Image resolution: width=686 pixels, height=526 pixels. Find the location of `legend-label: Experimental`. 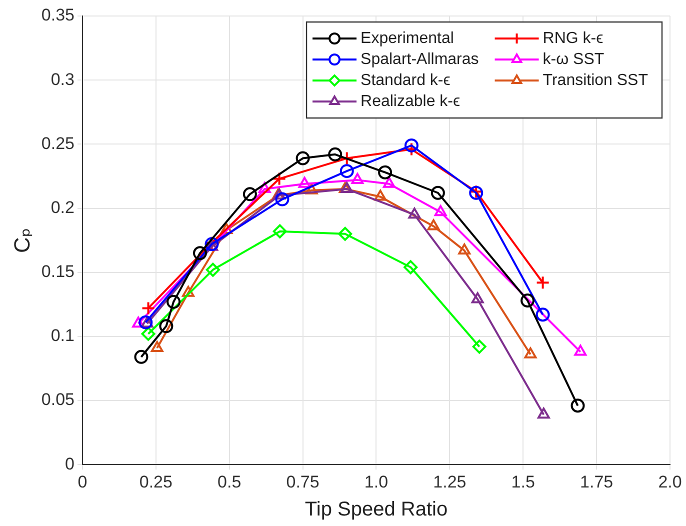

legend-label: Experimental is located at coordinates (407, 38).